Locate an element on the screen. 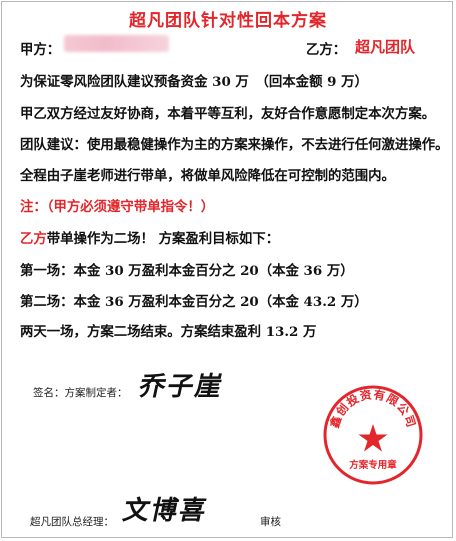 The width and height of the screenshot is (456, 541). seal-ring is located at coordinates (373, 435).